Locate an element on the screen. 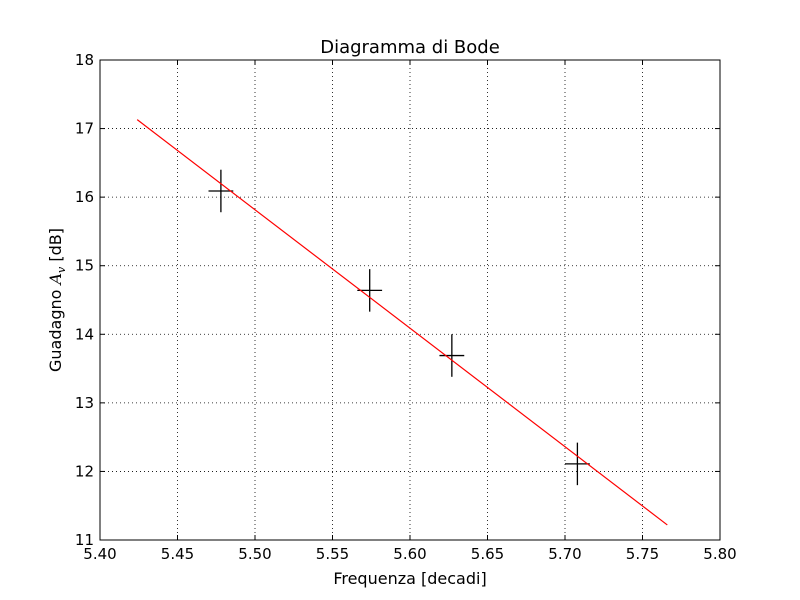 Image resolution: width=800 pixels, height=600 pixels. y-axis-label-suffix: [dB] is located at coordinates (55, 247).